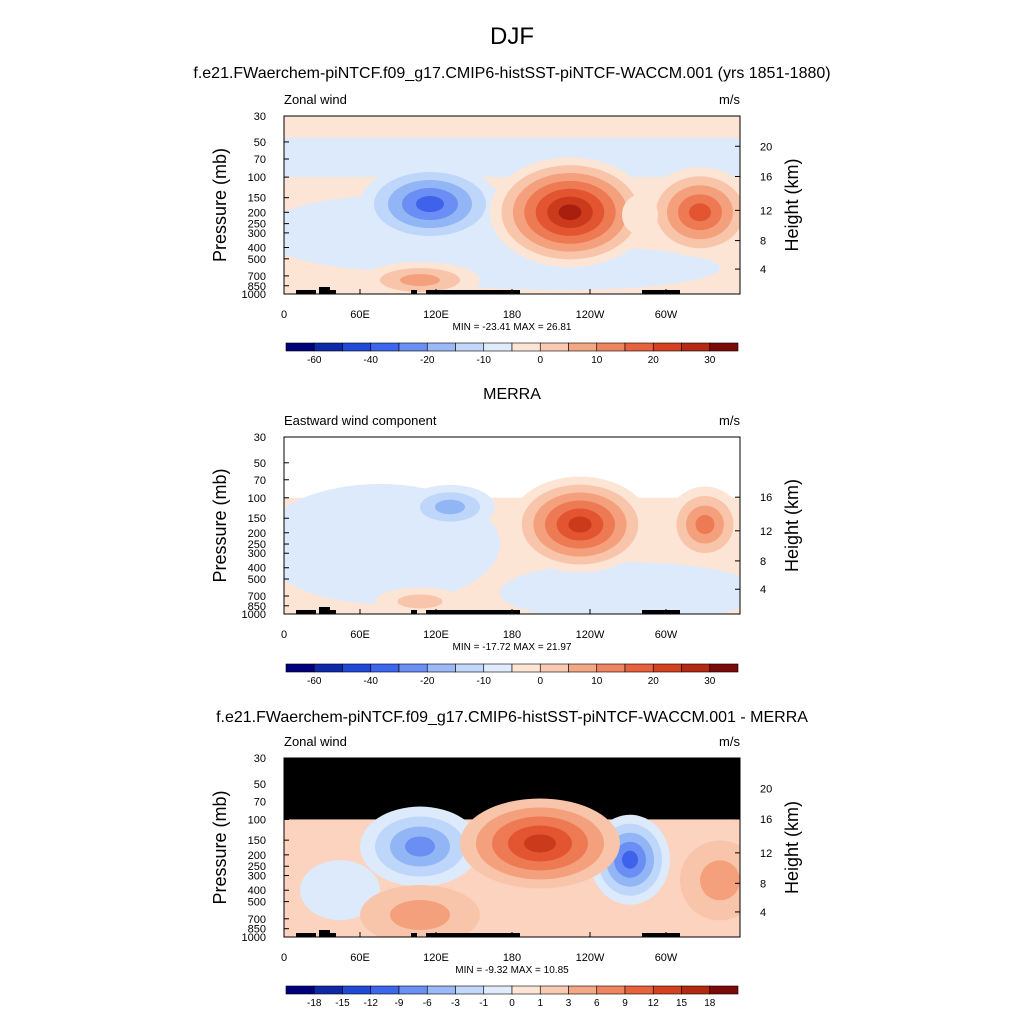 The width and height of the screenshot is (1024, 1024). I want to click on y-tick-label: 700, so click(257, 920).